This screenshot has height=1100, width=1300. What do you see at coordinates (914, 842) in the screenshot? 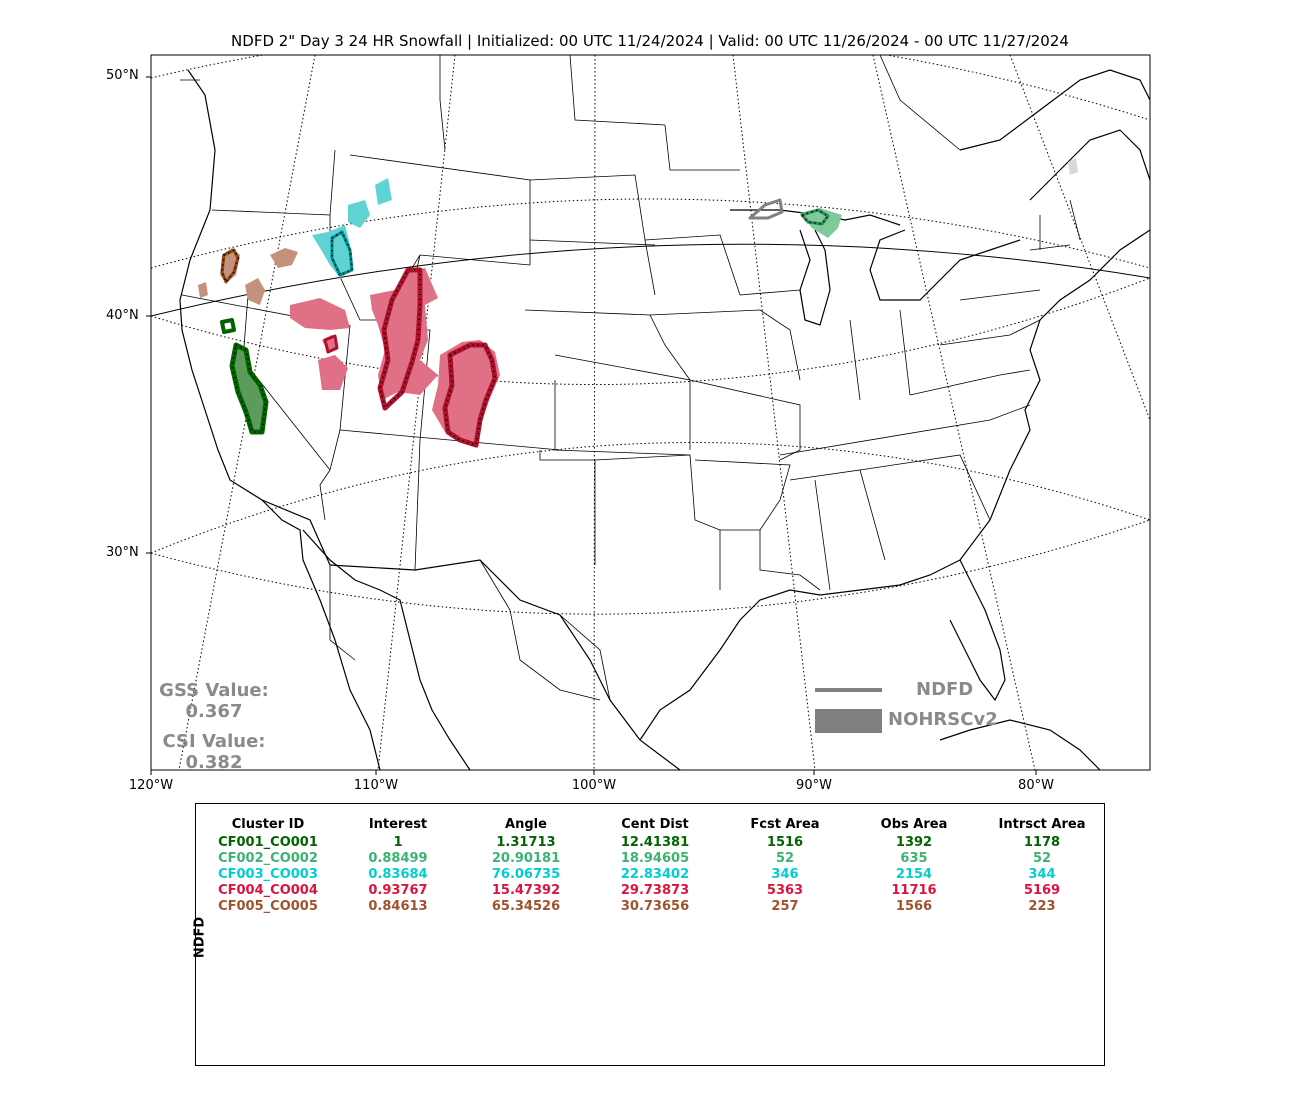
I see `table-cell: 1392` at bounding box center [914, 842].